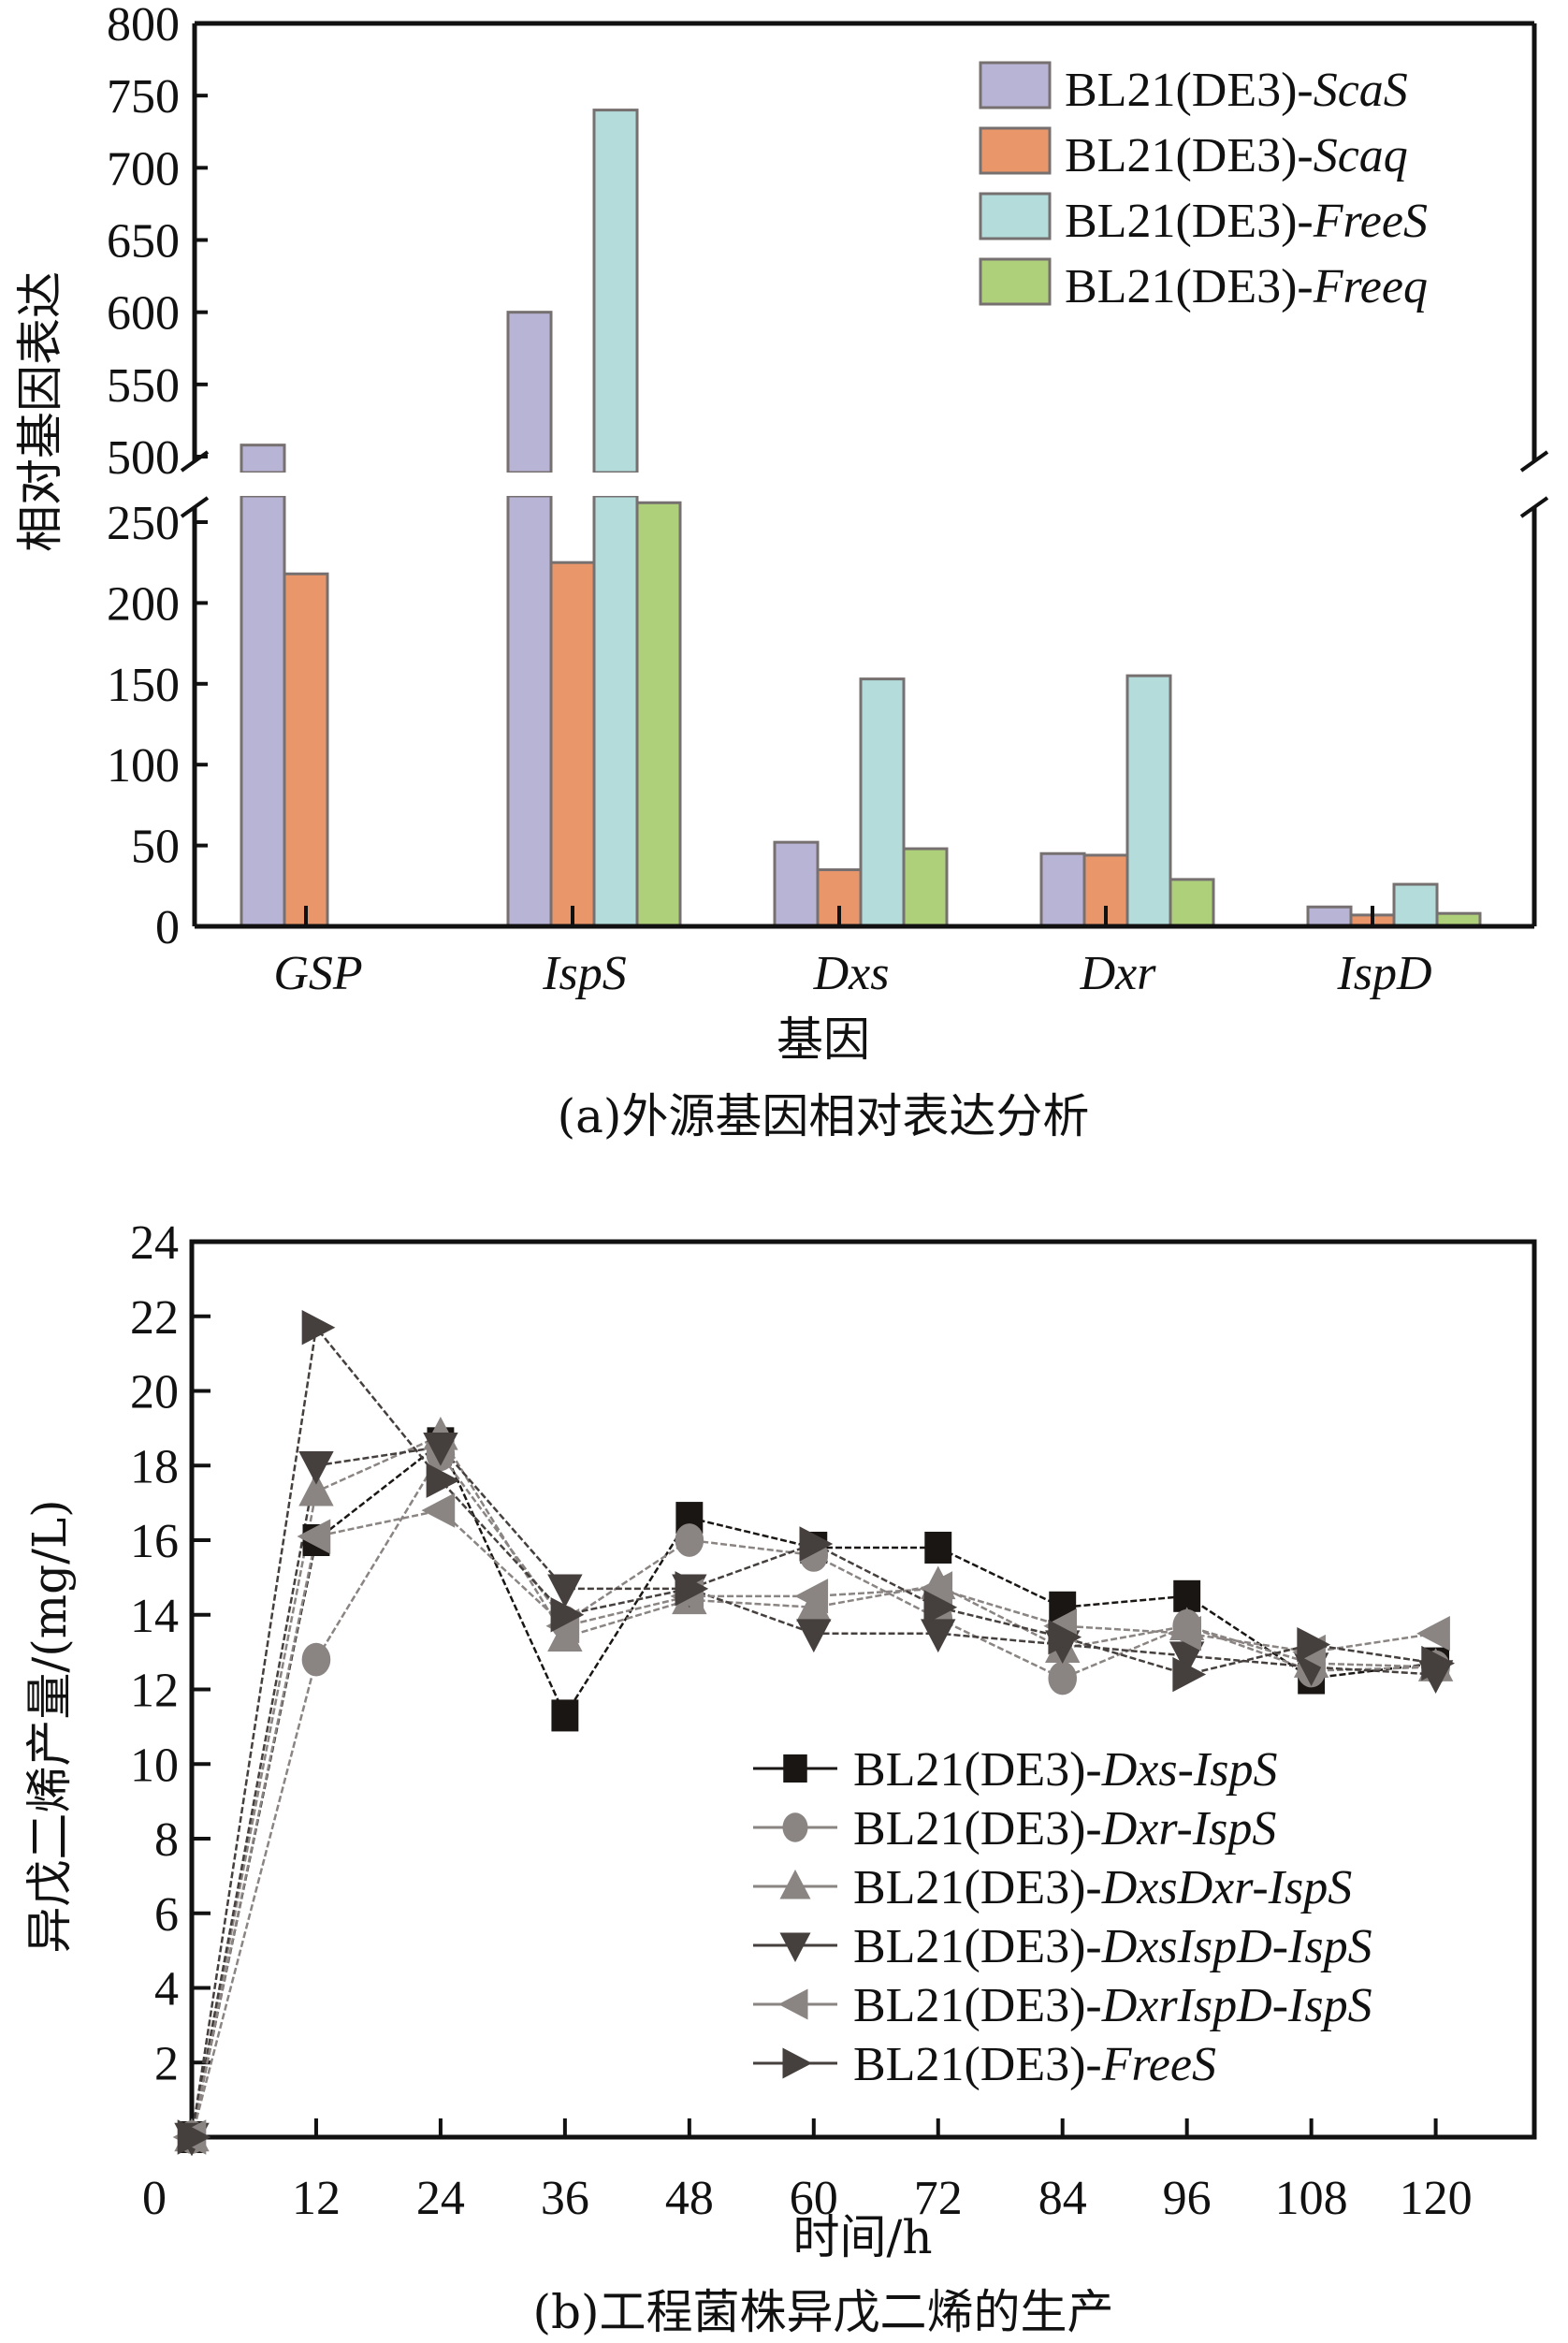 The height and width of the screenshot is (2343, 1568). What do you see at coordinates (797, 884) in the screenshot?
I see `bar-Dxs-ScaS` at bounding box center [797, 884].